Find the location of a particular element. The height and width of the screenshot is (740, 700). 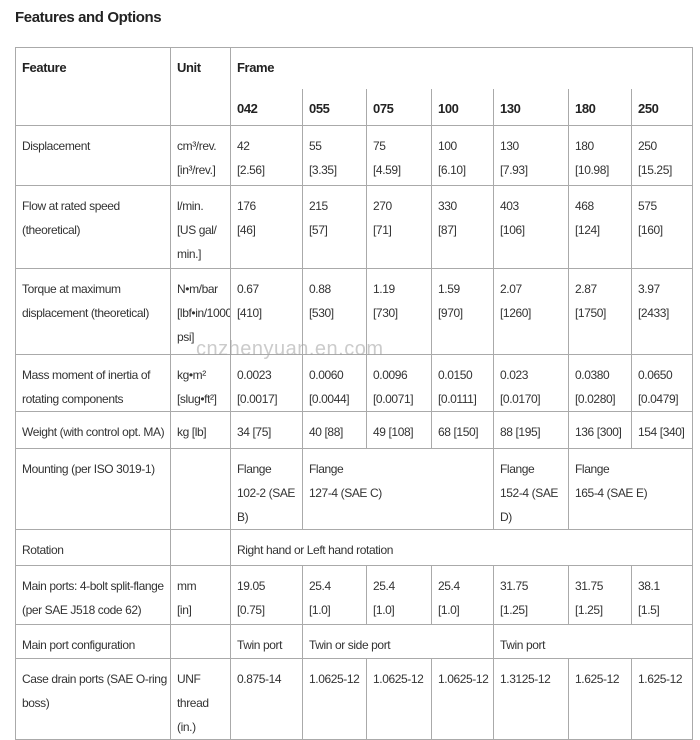

cell-line: 180 is located at coordinates (584, 146).